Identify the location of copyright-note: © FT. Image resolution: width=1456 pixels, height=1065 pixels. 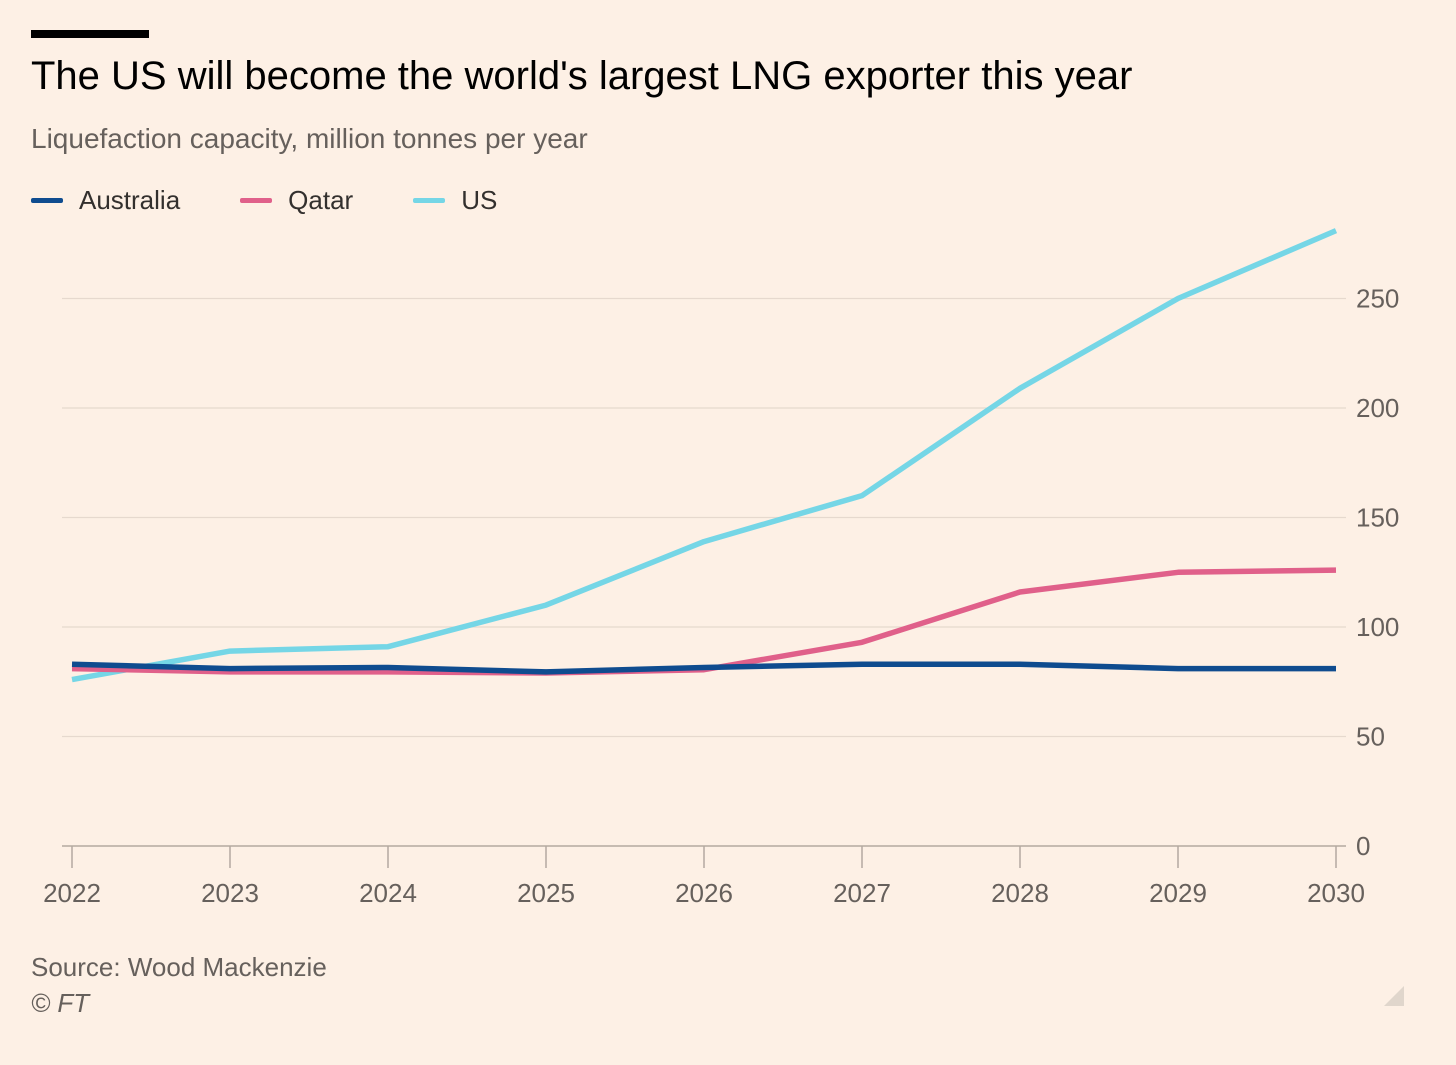
(60, 1003).